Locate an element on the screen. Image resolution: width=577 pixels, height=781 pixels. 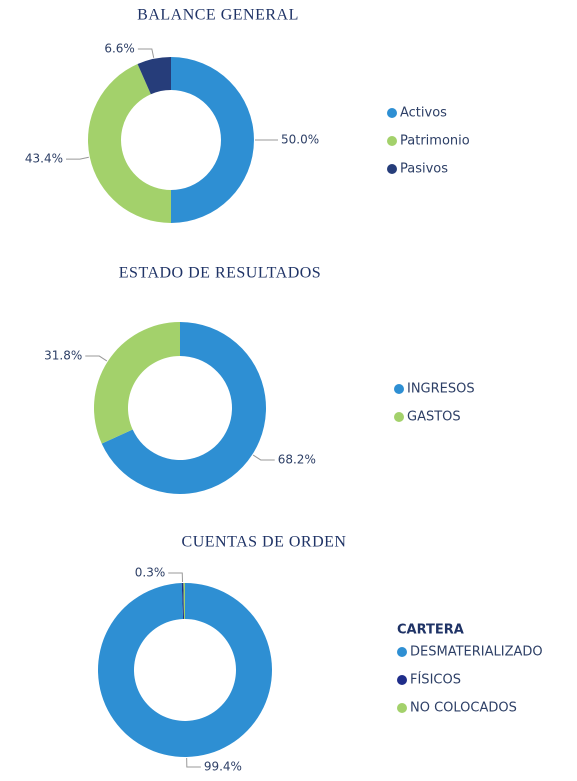
data-label: 99.4% is located at coordinates (223, 766).